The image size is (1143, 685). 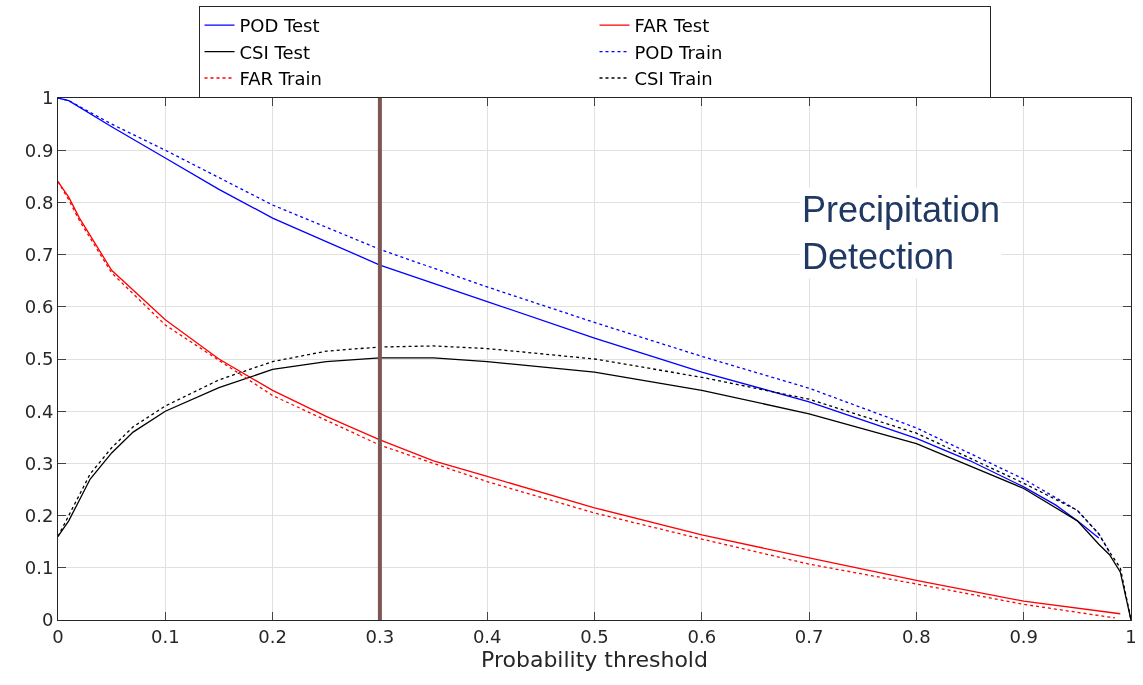 What do you see at coordinates (39, 202) in the screenshot?
I see `y-tick-label: 0.8` at bounding box center [39, 202].